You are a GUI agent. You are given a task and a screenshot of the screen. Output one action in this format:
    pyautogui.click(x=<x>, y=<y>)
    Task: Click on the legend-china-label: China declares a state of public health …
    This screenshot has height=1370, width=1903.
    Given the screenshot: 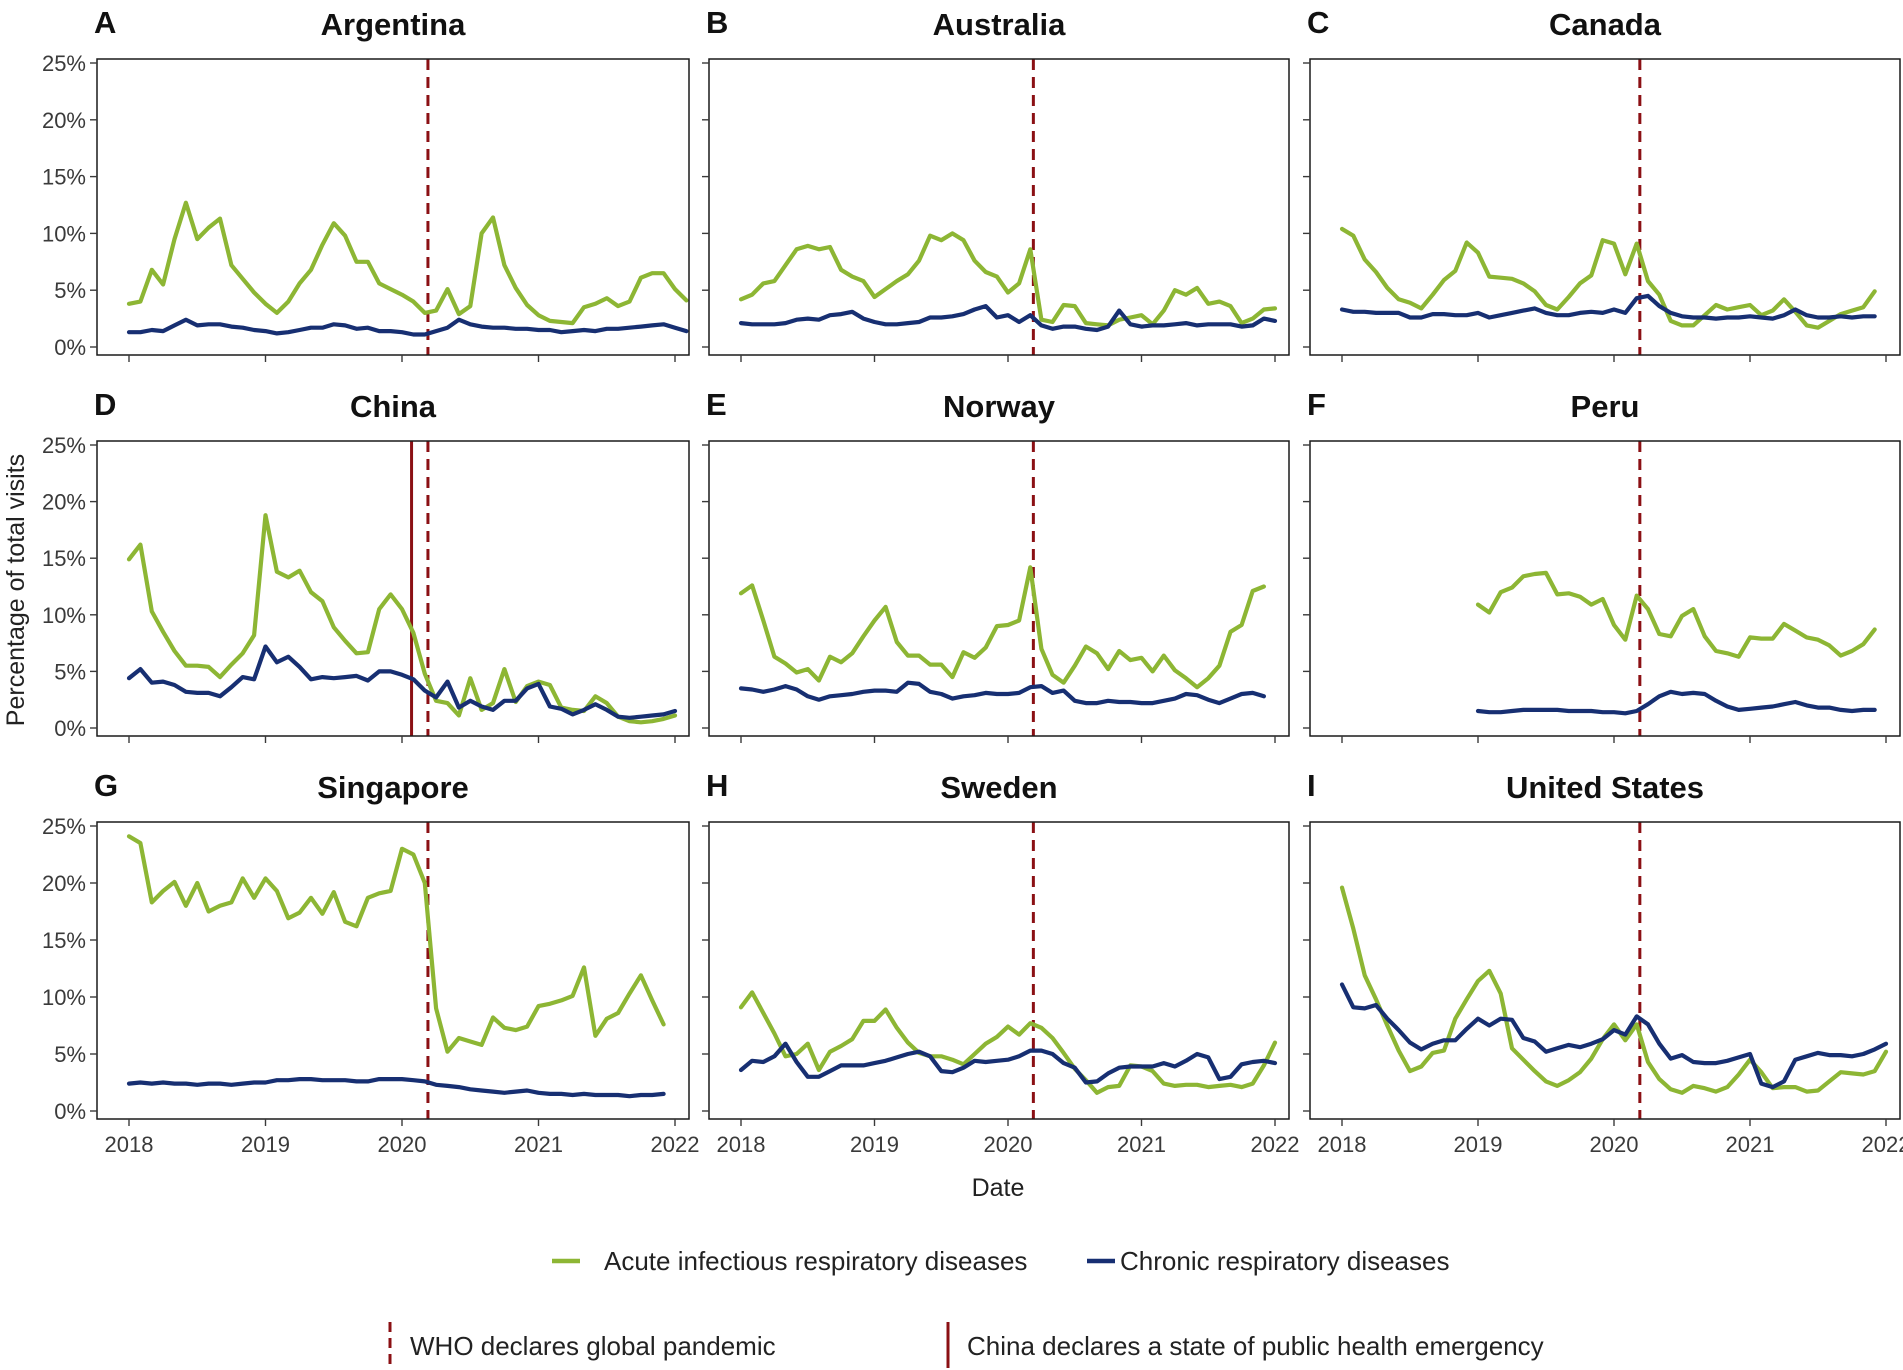 What is the action you would take?
    pyautogui.click(x=1255, y=1346)
    